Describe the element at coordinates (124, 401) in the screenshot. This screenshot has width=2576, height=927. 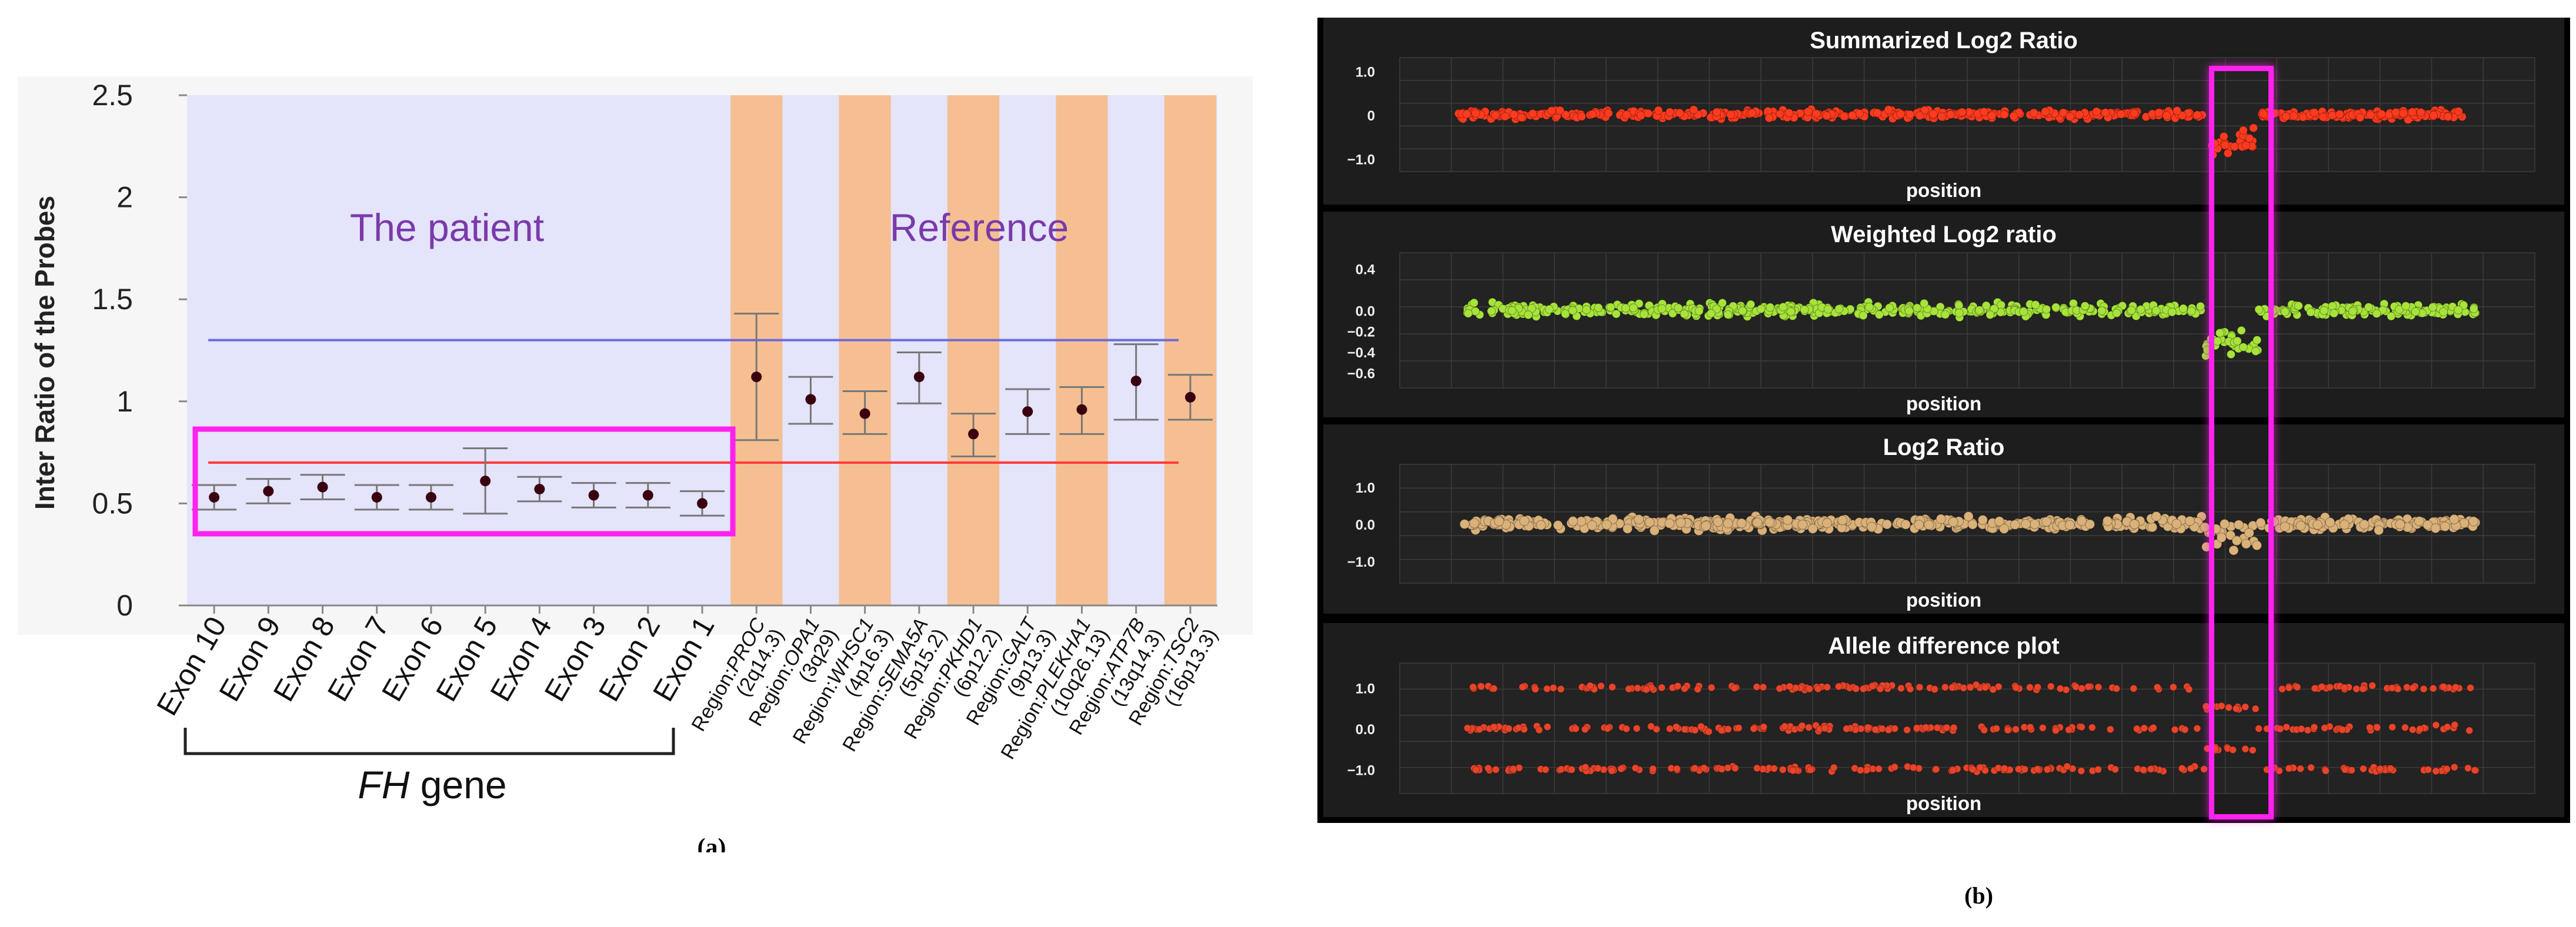
I see `y-tick-label: 1` at that location.